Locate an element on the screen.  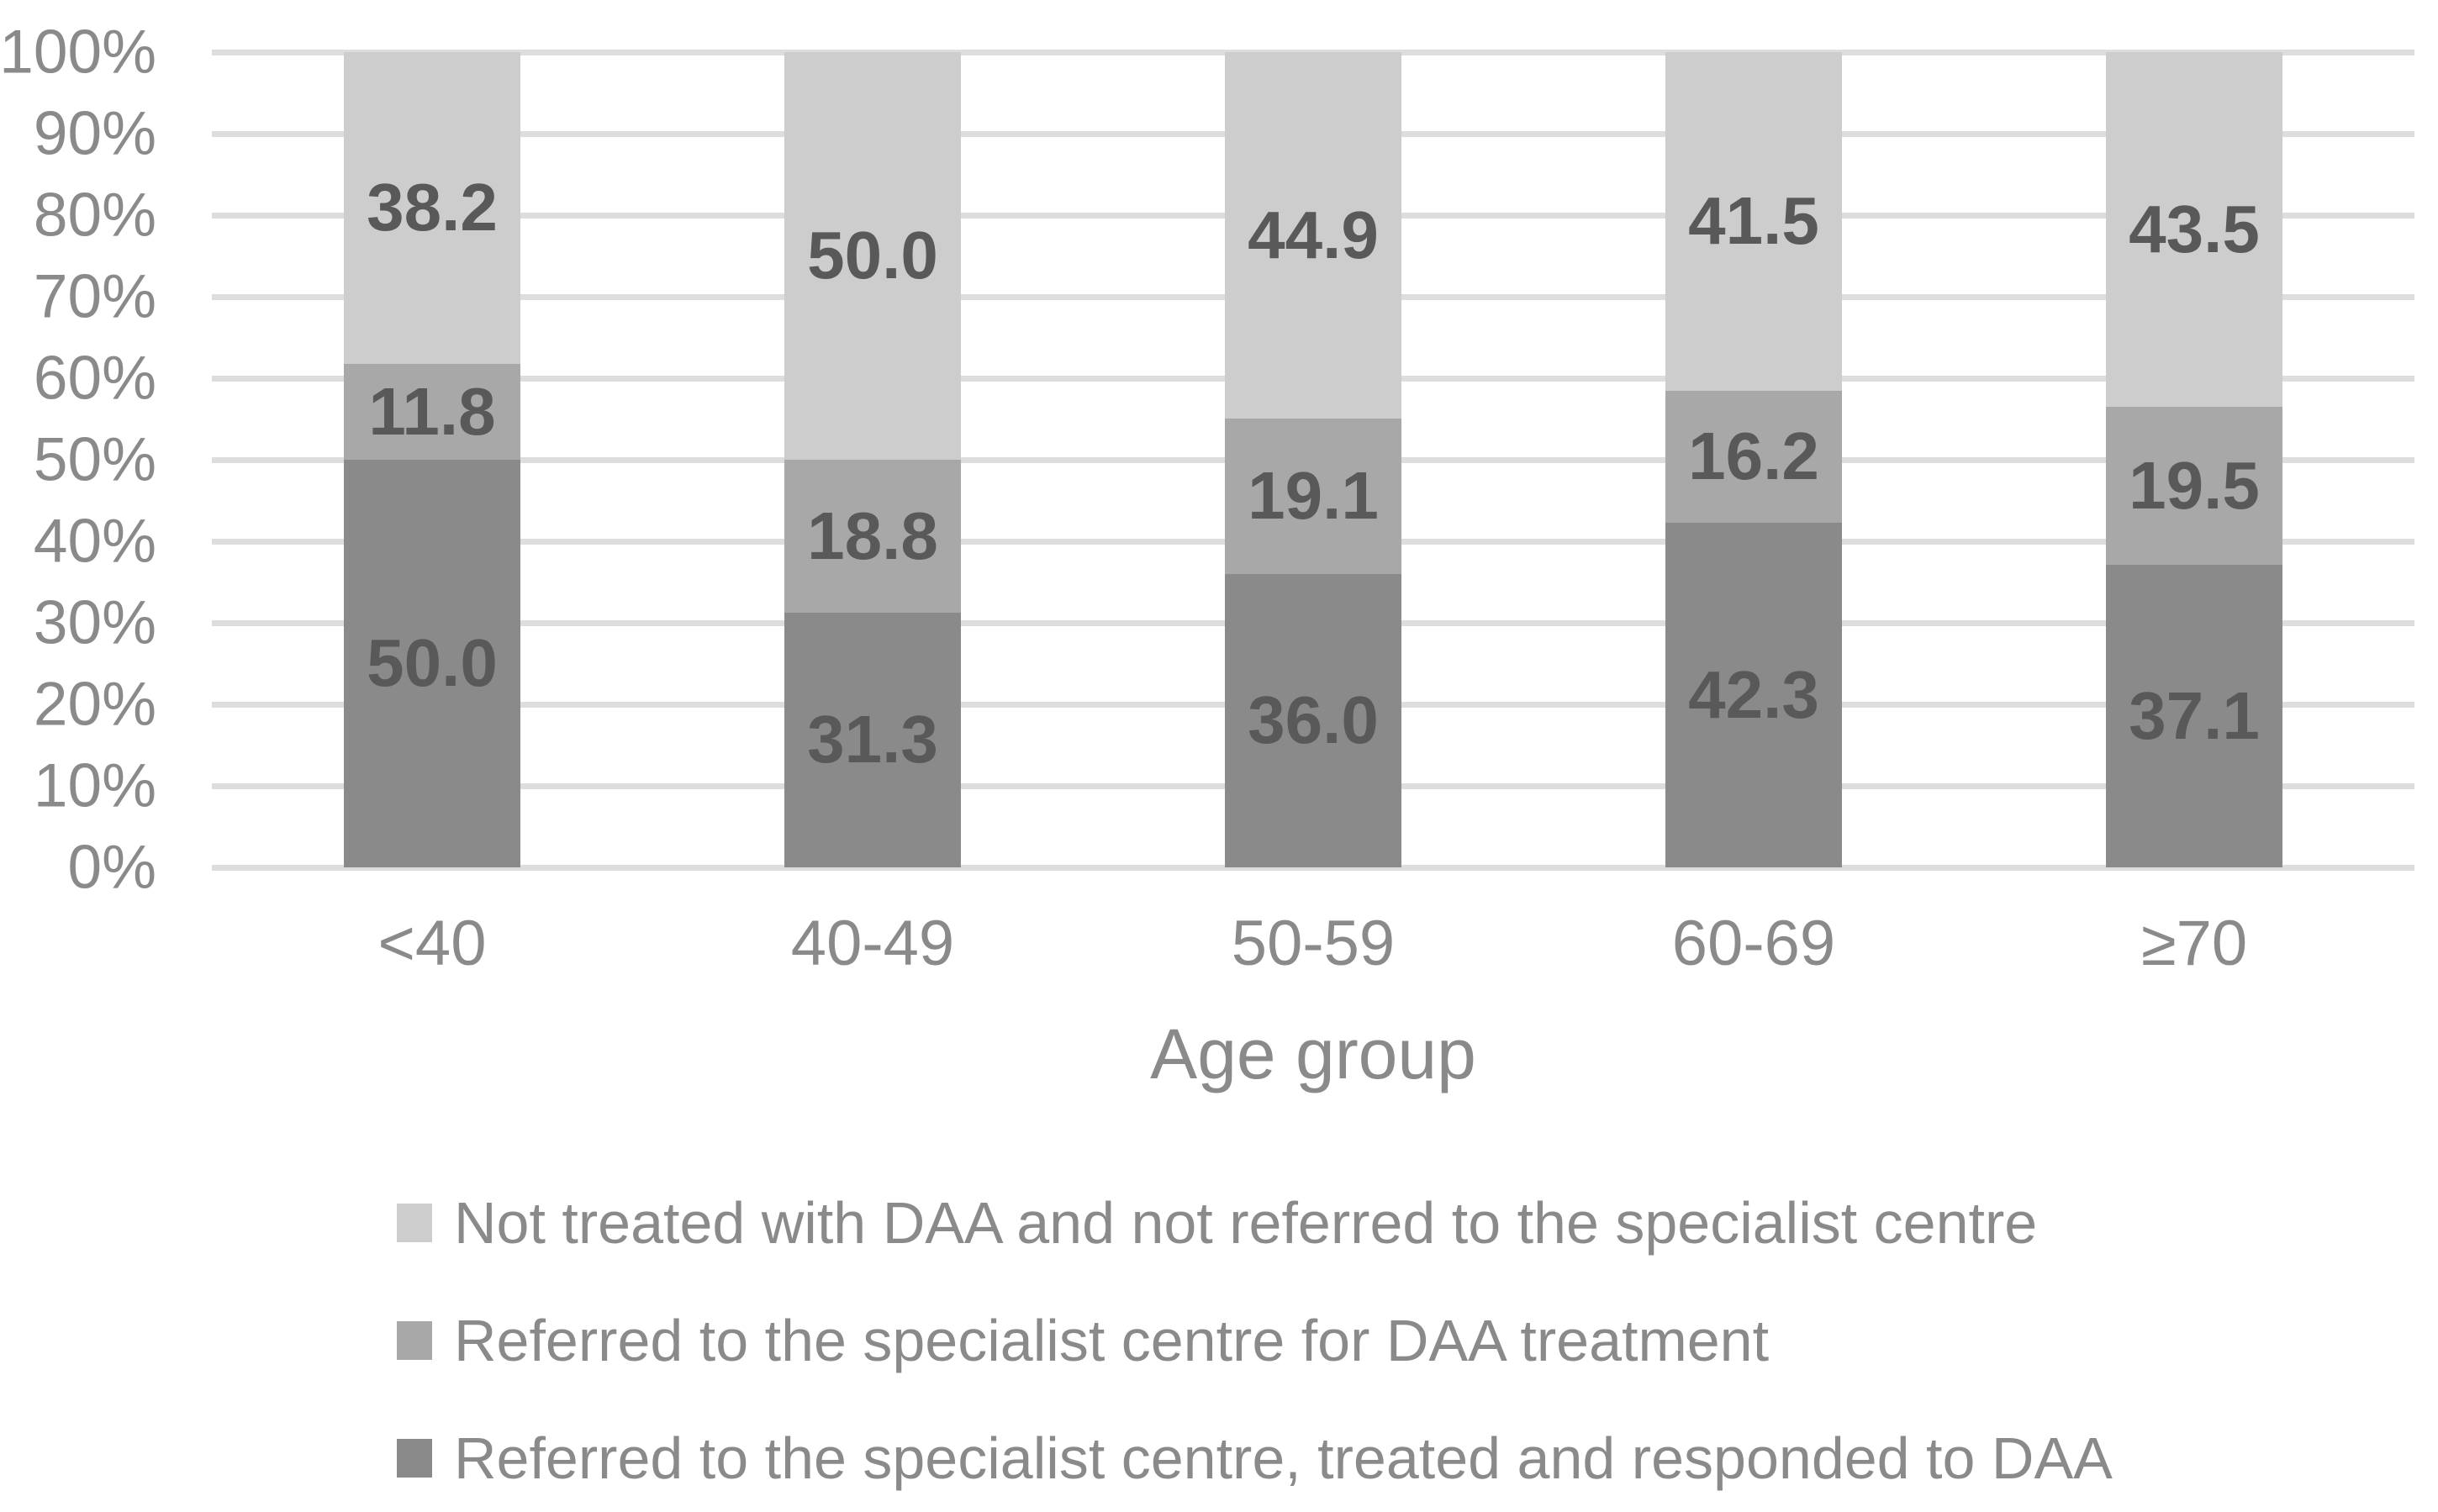
x-axis-tick-label: 60-69 is located at coordinates (1754, 943).